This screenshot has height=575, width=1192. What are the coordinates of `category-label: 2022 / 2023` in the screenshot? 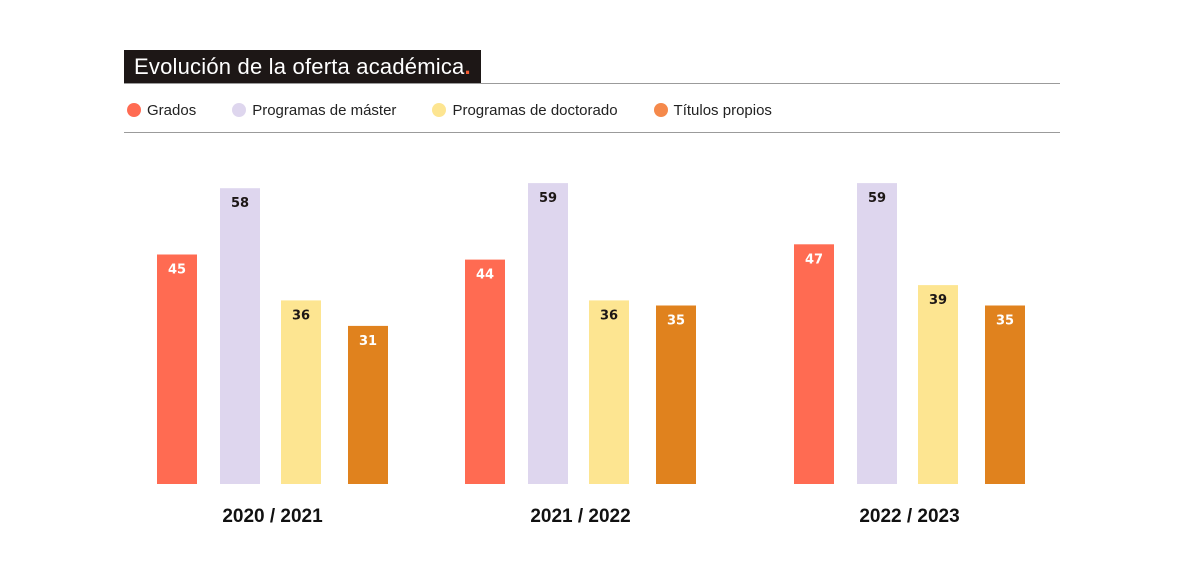 It's located at (909, 516).